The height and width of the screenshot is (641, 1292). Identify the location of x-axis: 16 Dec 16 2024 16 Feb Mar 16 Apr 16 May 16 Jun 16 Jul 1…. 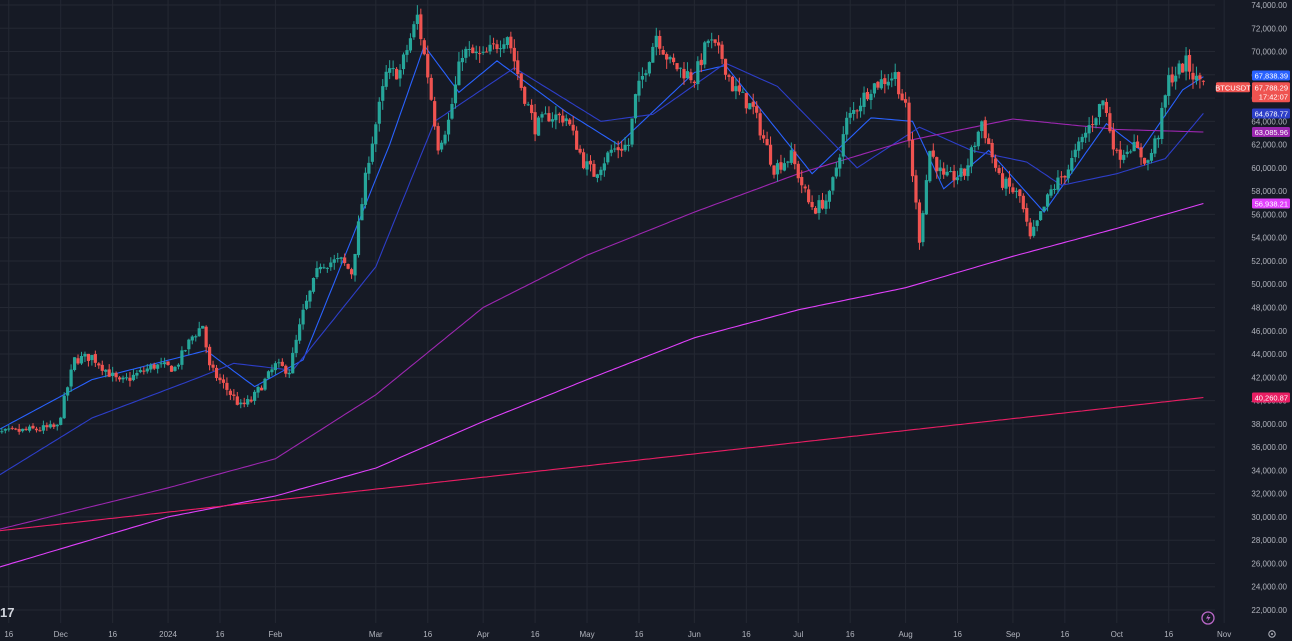
(617, 634).